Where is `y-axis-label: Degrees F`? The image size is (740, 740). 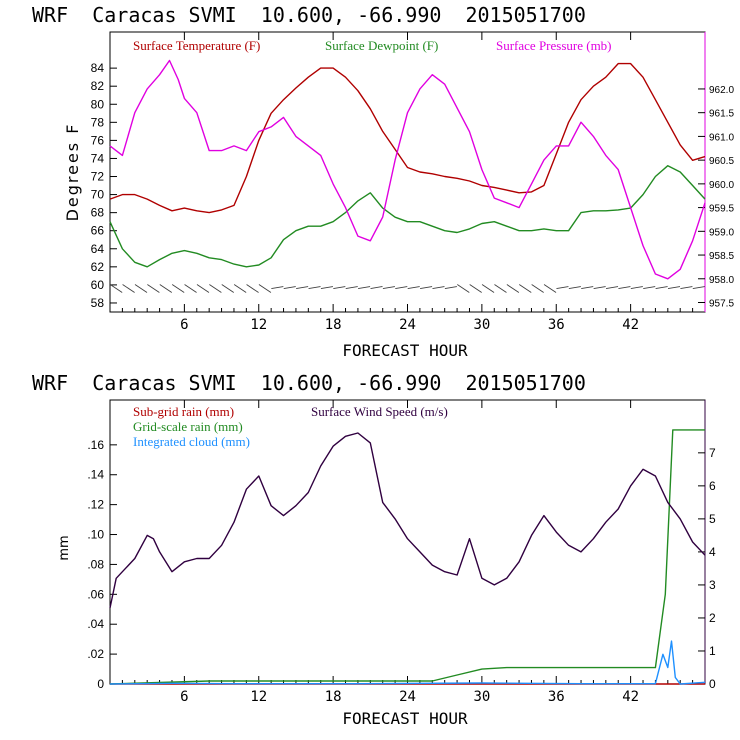 y-axis-label: Degrees F is located at coordinates (72, 172).